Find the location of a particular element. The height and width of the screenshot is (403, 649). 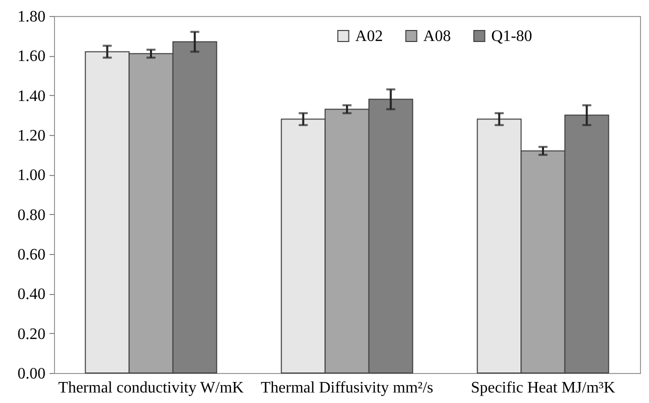

x-tick-label: Specific Heat MJ/m³K is located at coordinates (543, 388).